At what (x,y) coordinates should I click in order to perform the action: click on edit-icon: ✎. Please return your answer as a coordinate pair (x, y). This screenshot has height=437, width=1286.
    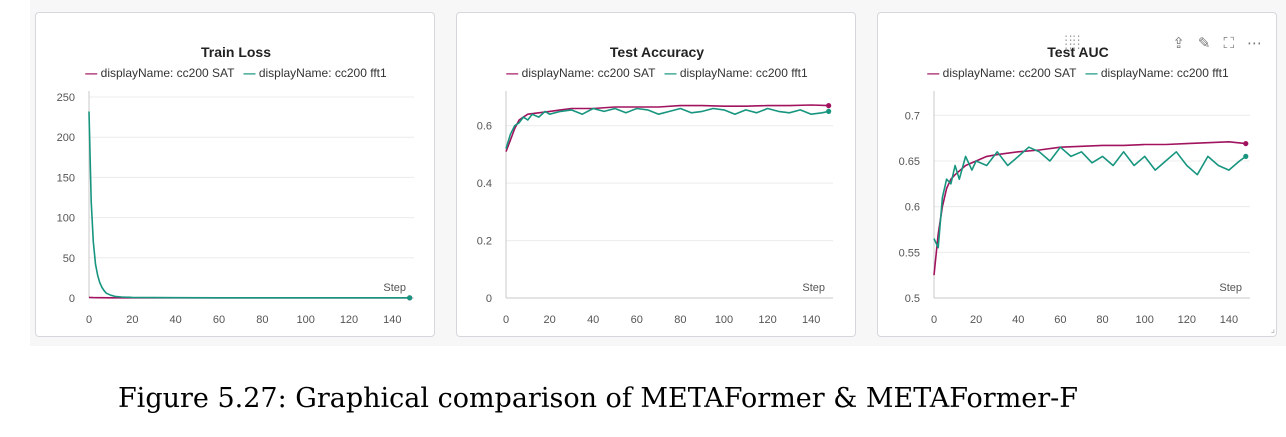
    Looking at the image, I should click on (1204, 43).